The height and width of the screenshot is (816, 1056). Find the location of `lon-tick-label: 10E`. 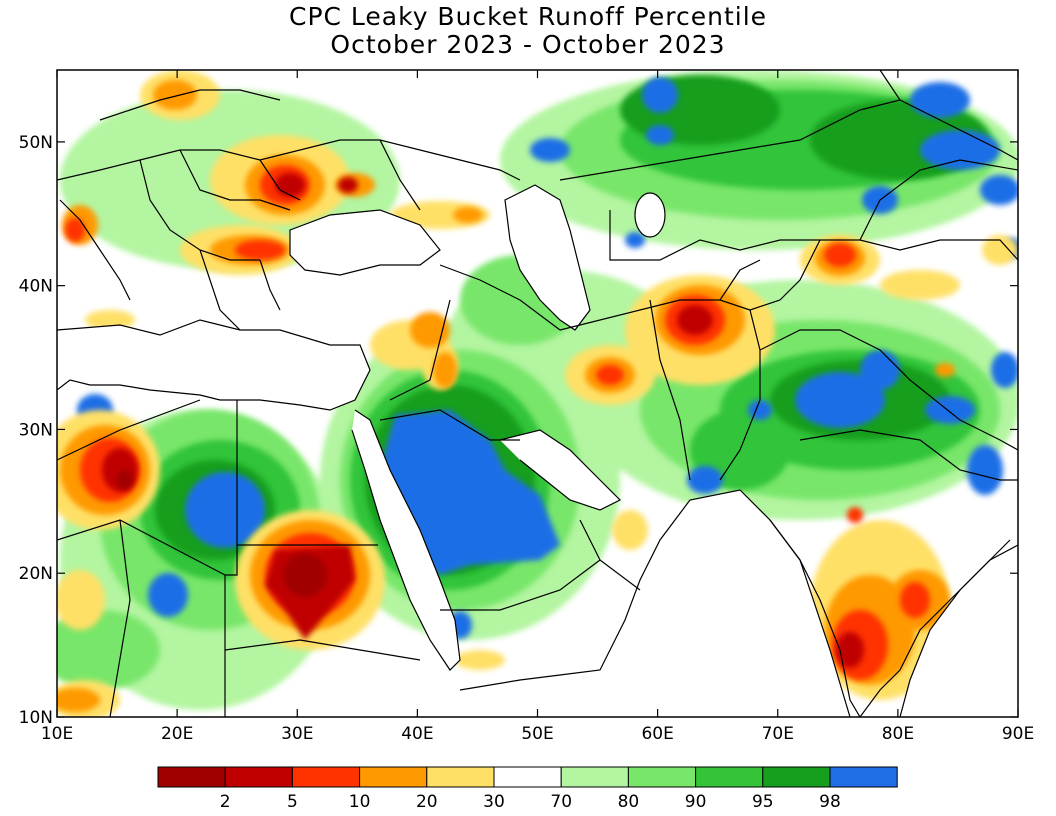

lon-tick-label: 10E is located at coordinates (57, 734).